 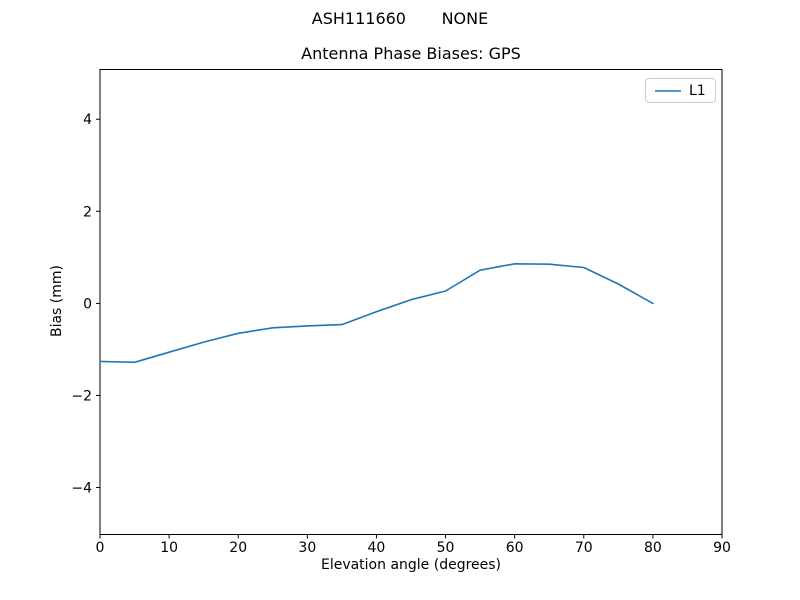 What do you see at coordinates (411, 565) in the screenshot?
I see `x-axis-label: Elevation angle (degrees)` at bounding box center [411, 565].